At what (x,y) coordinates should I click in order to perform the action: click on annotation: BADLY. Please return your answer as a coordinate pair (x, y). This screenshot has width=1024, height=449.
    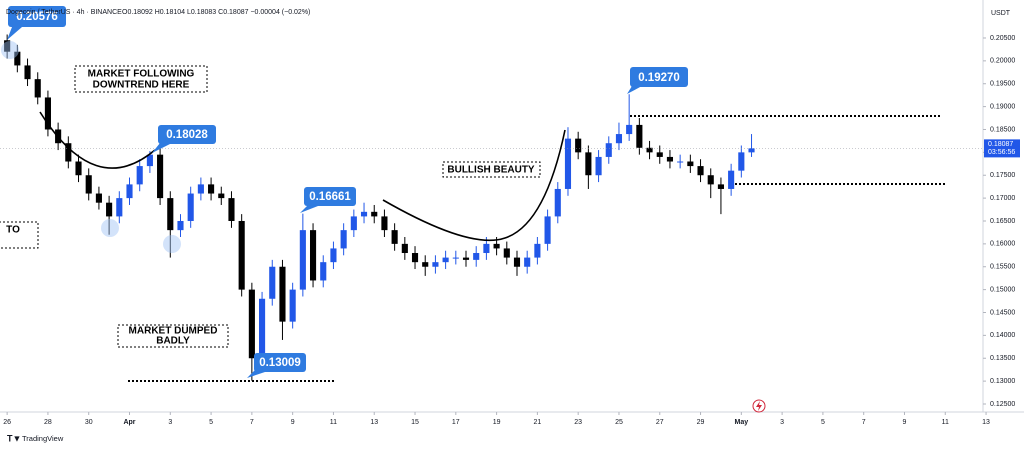
    Looking at the image, I should click on (173, 341).